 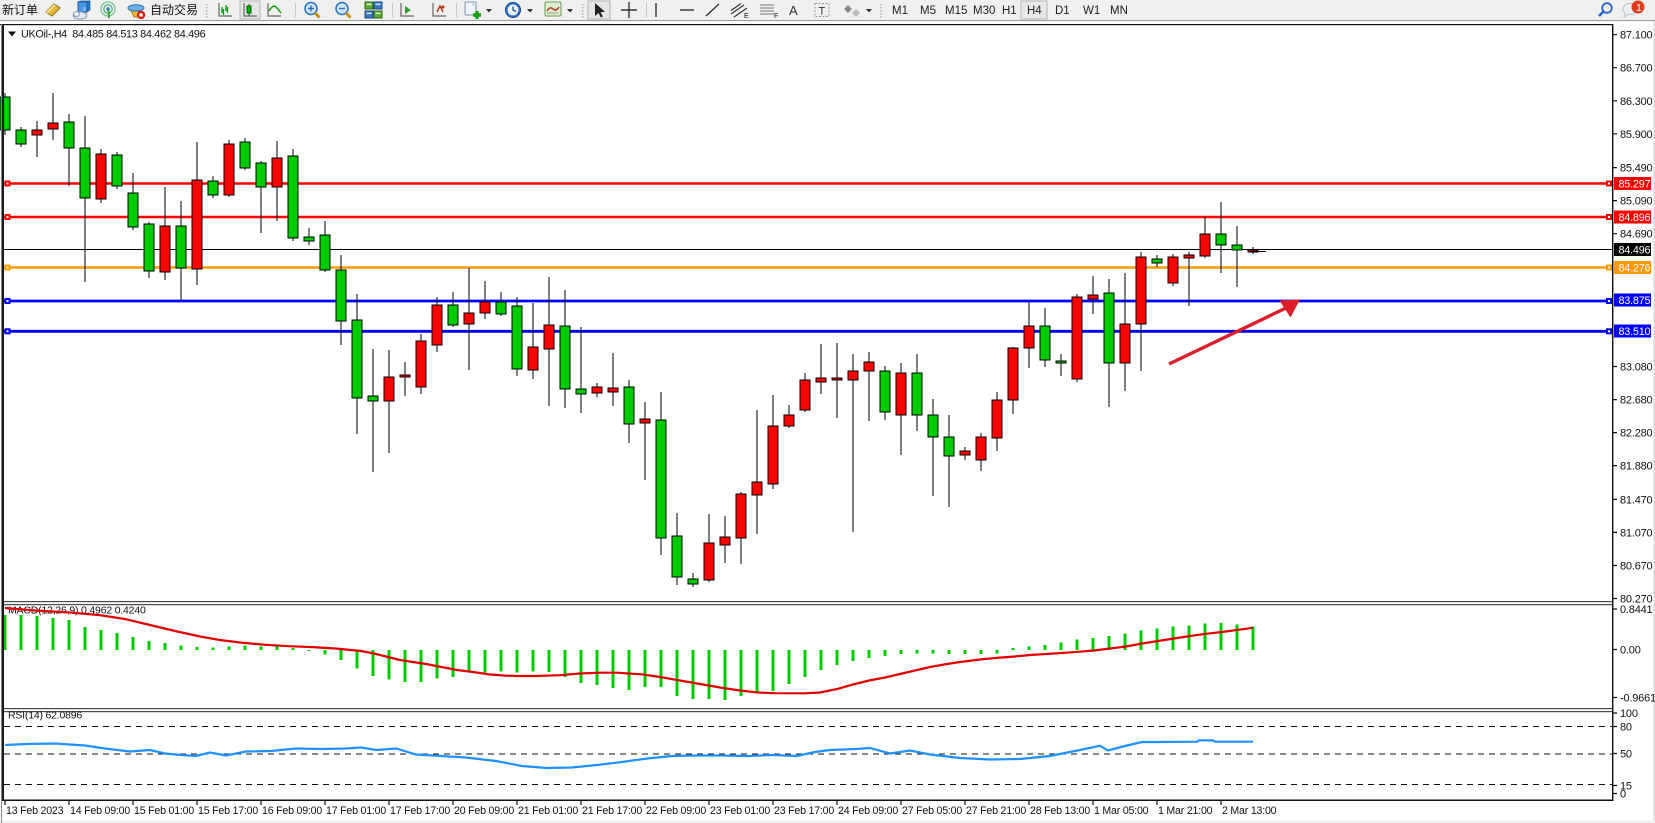 I want to click on svg-text: M1, so click(x=900, y=11).